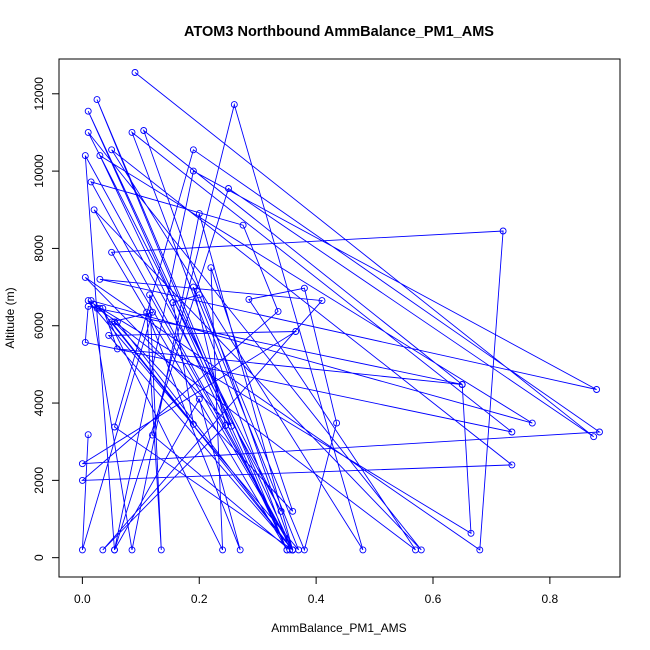  What do you see at coordinates (39, 171) in the screenshot?
I see `y-tick-label: 10000` at bounding box center [39, 171].